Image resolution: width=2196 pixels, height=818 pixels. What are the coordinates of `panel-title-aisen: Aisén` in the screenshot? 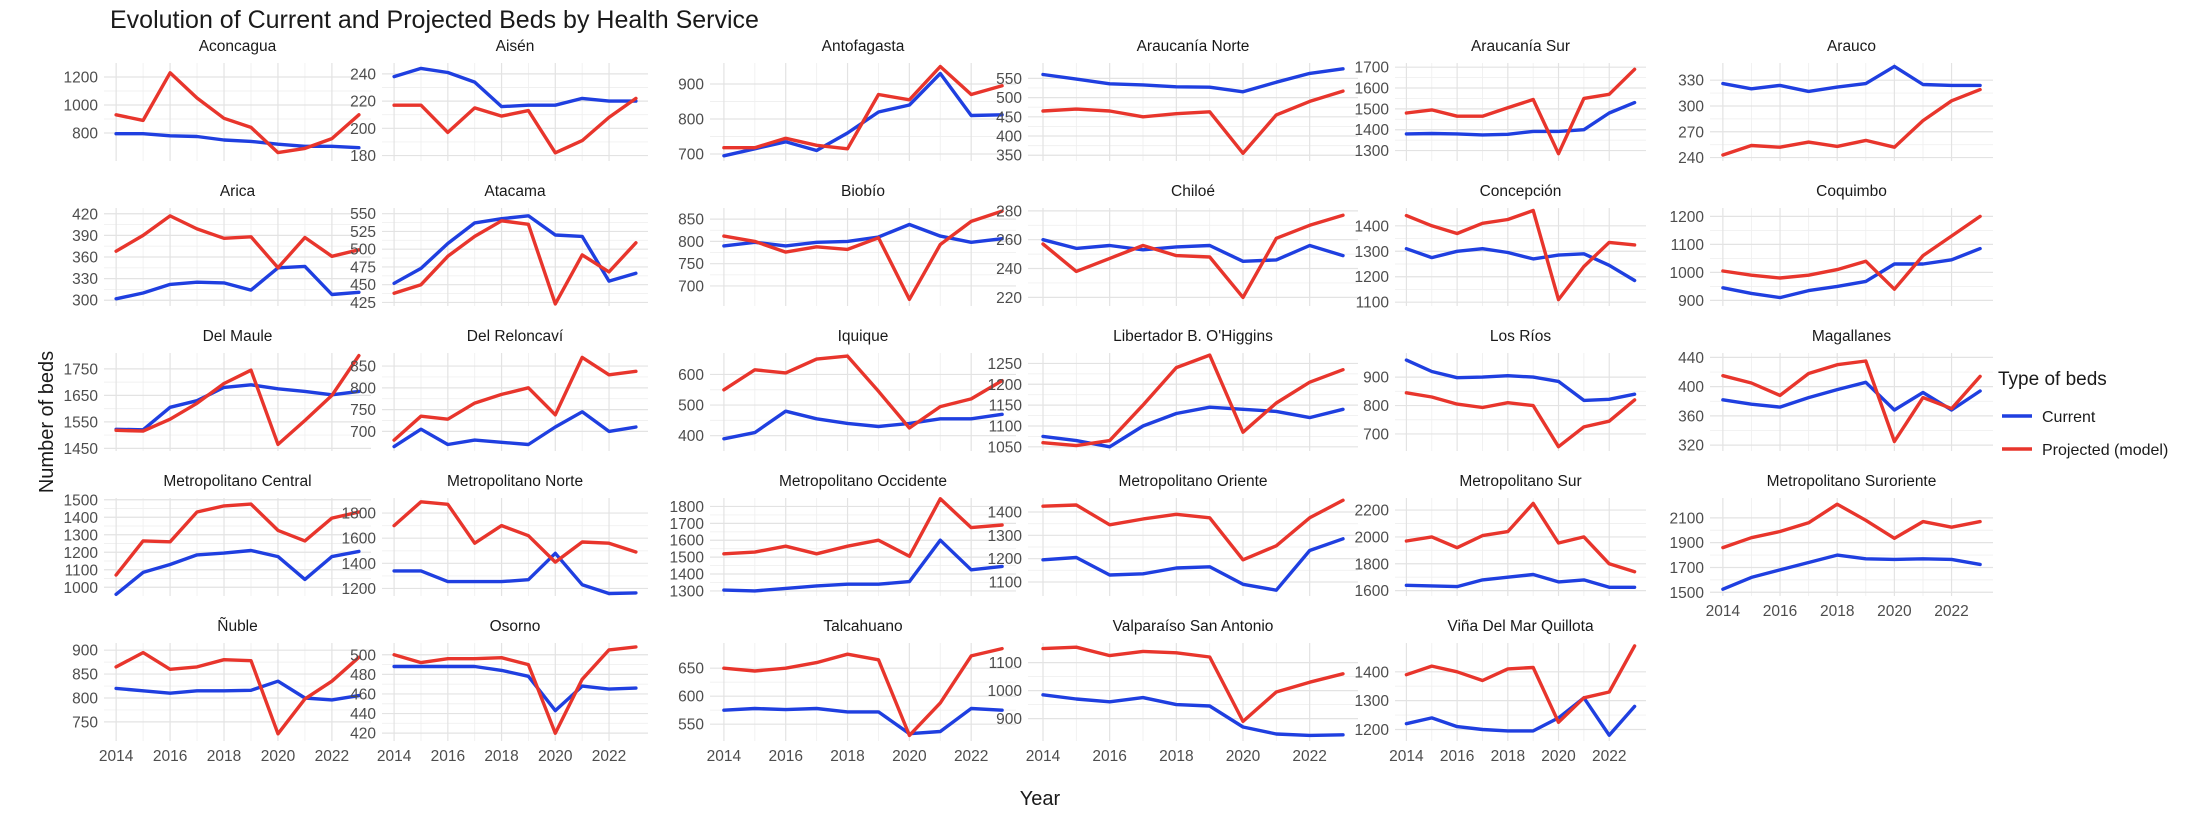 It's located at (515, 46).